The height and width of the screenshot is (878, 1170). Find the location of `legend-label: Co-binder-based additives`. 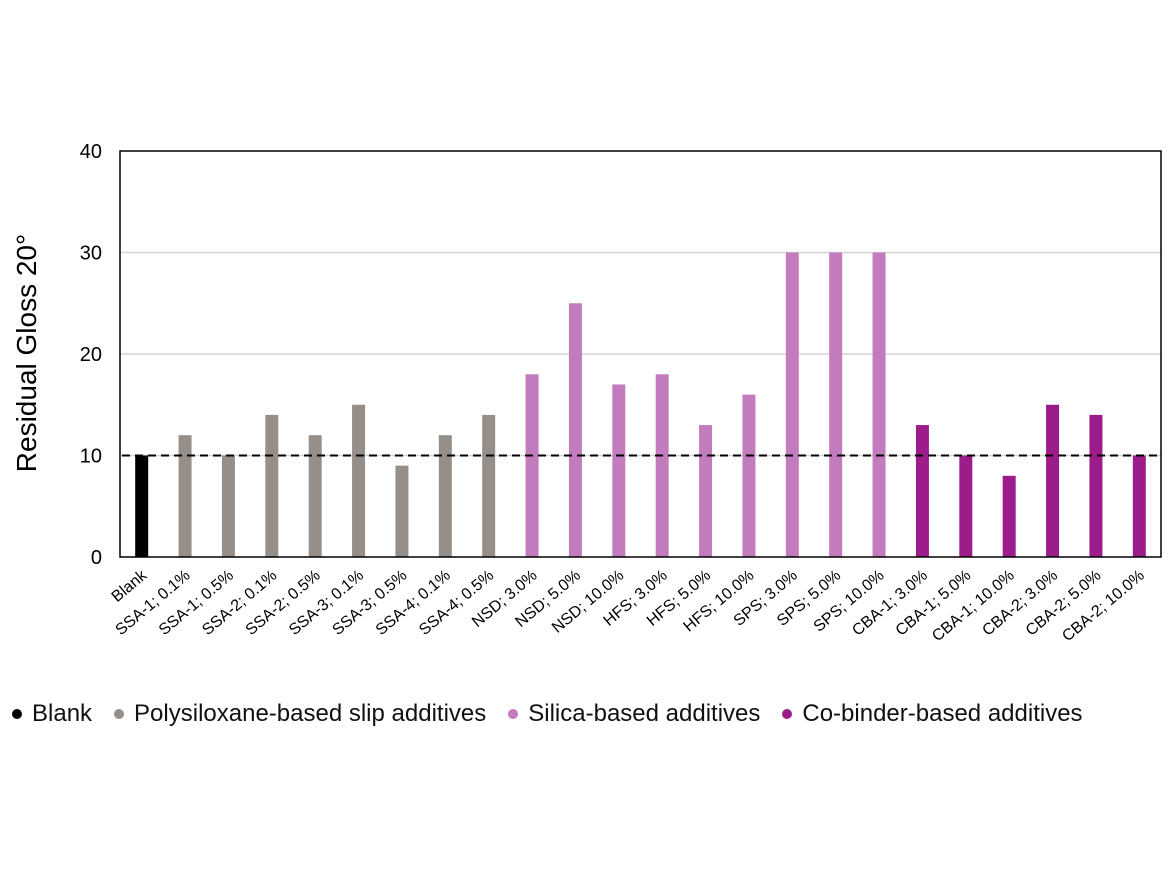

legend-label: Co-binder-based additives is located at coordinates (942, 713).